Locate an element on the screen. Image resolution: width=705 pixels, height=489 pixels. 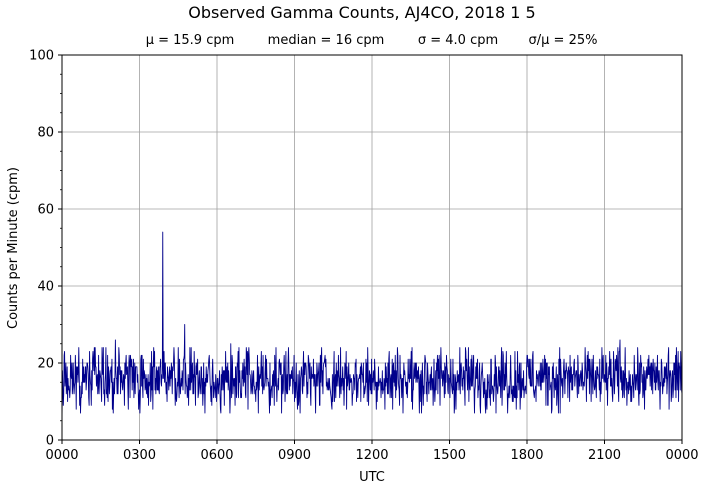
stat-sigma: σ = 4.0 cpm is located at coordinates (458, 40).